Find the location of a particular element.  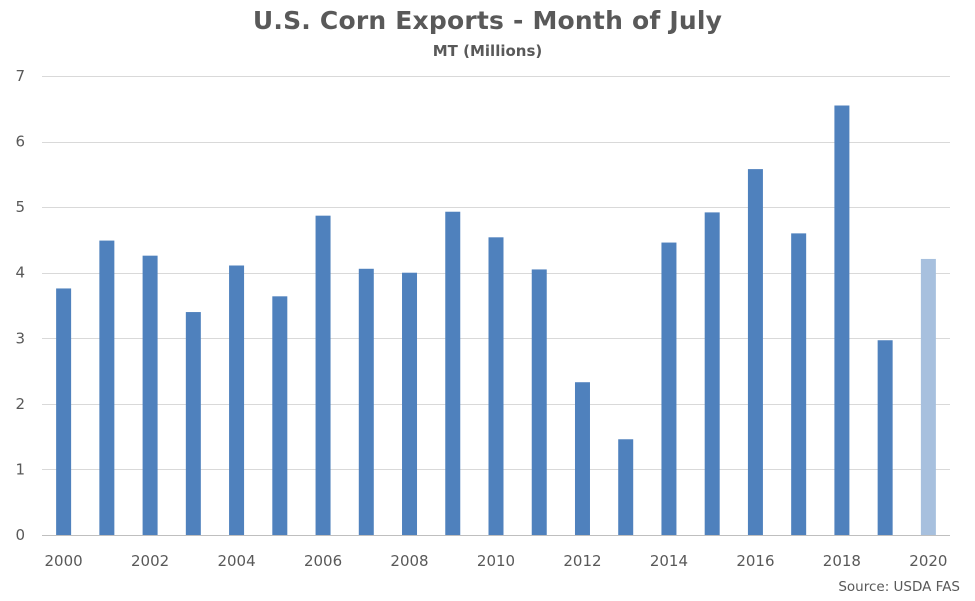

bar-2014 is located at coordinates (669, 389).